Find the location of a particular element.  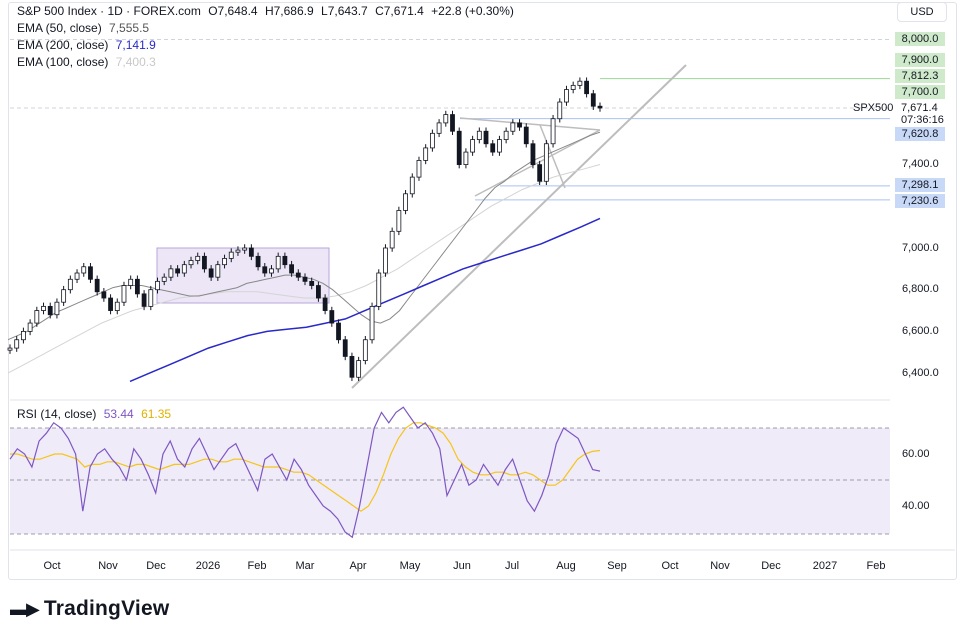

rsi-value: 53.44 is located at coordinates (118, 414).